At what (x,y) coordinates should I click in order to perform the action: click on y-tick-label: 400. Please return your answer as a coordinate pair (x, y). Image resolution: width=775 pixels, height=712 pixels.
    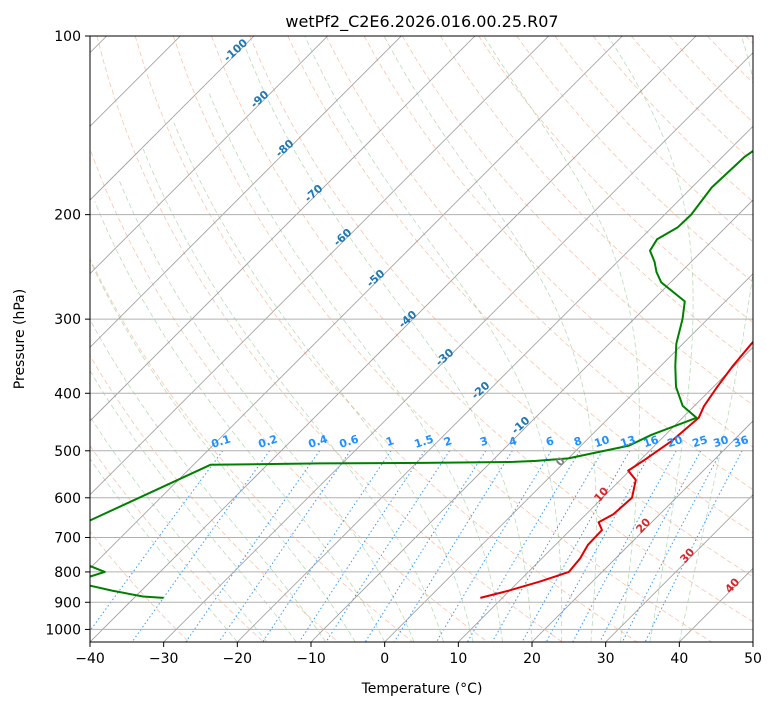
    Looking at the image, I should click on (67, 394).